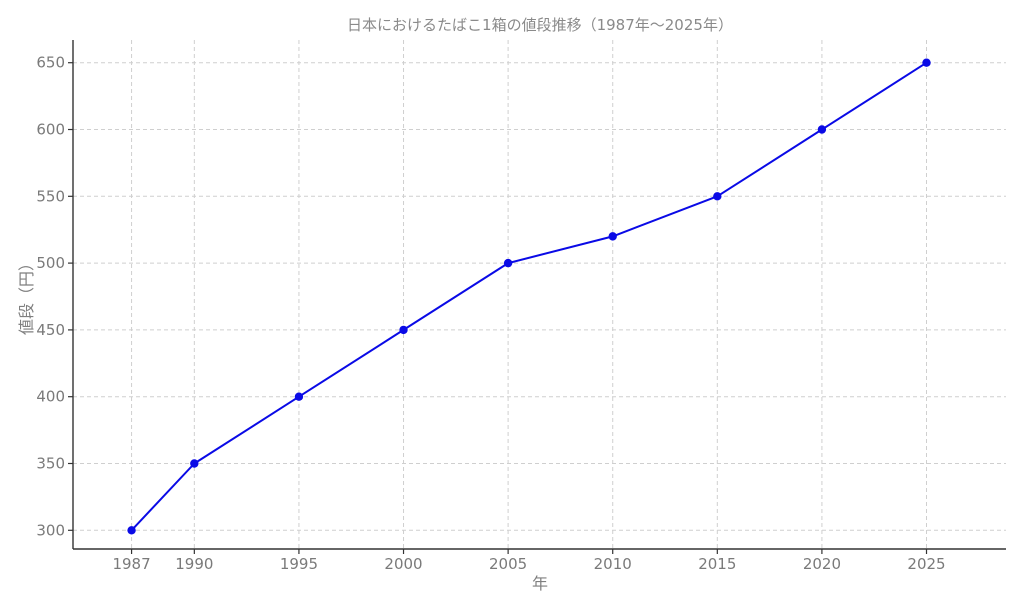  I want to click on x-tick-label: 2005, so click(508, 564).